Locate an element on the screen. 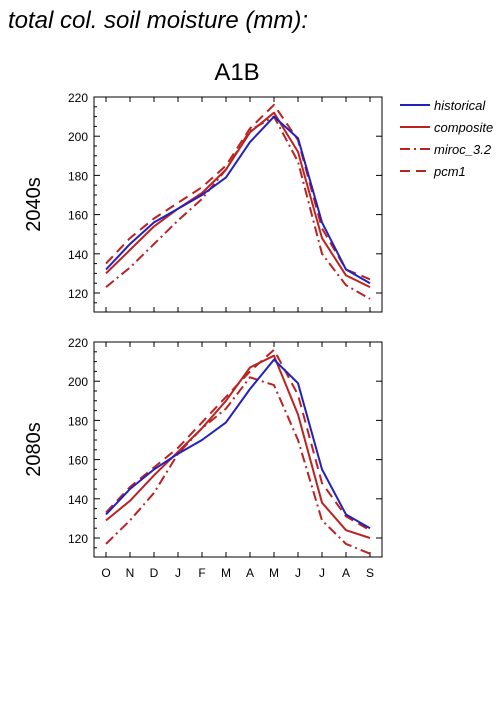 The width and height of the screenshot is (501, 709). legend-item: historical is located at coordinates (443, 105).